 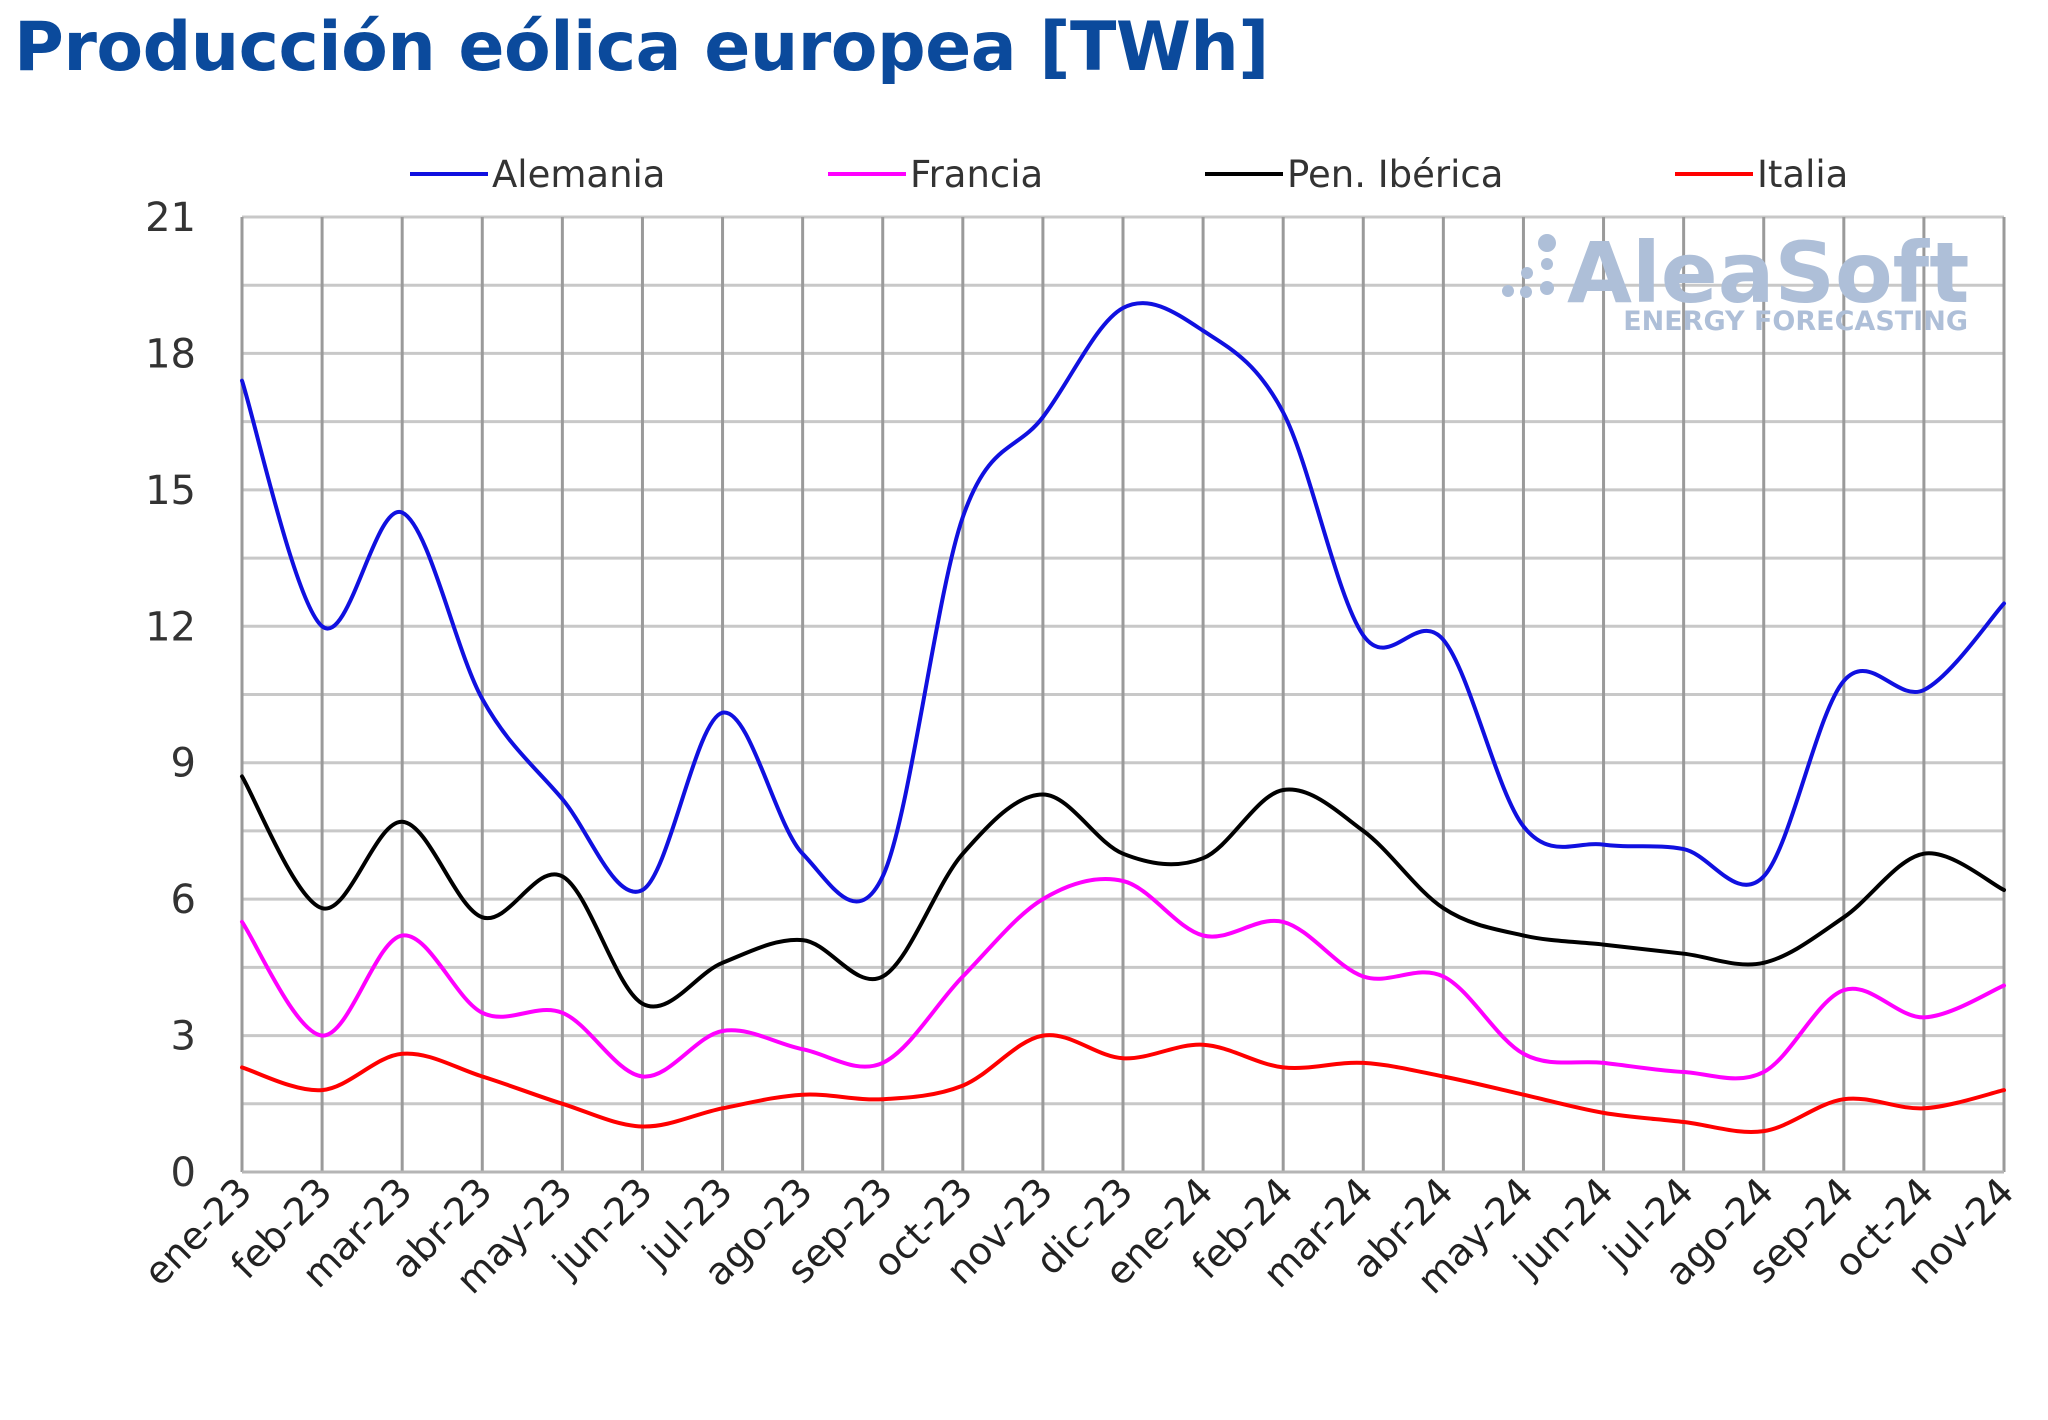 I want to click on chart-title: Producción eólica europea [TWh], so click(x=641, y=47).